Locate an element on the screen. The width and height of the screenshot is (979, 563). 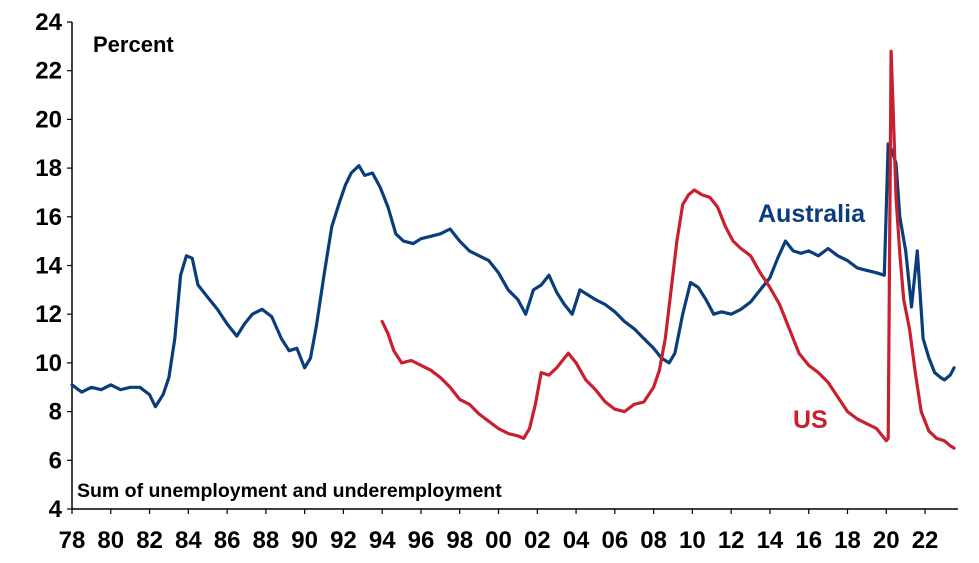
x-tick-label: 12 is located at coordinates (731, 540).